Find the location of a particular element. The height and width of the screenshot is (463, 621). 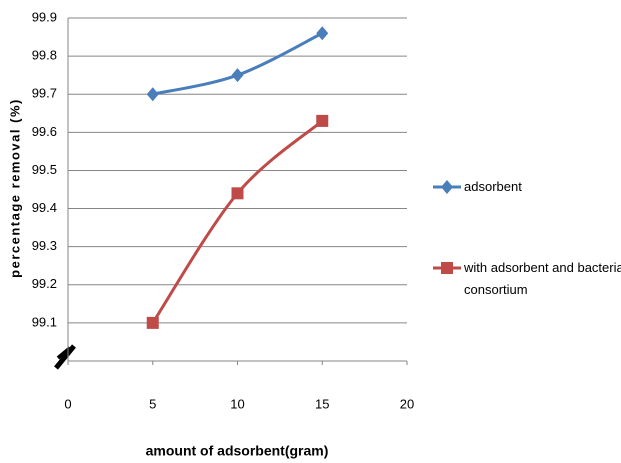

legend-label: with adsorbent and bacterial consortium is located at coordinates (542, 278).